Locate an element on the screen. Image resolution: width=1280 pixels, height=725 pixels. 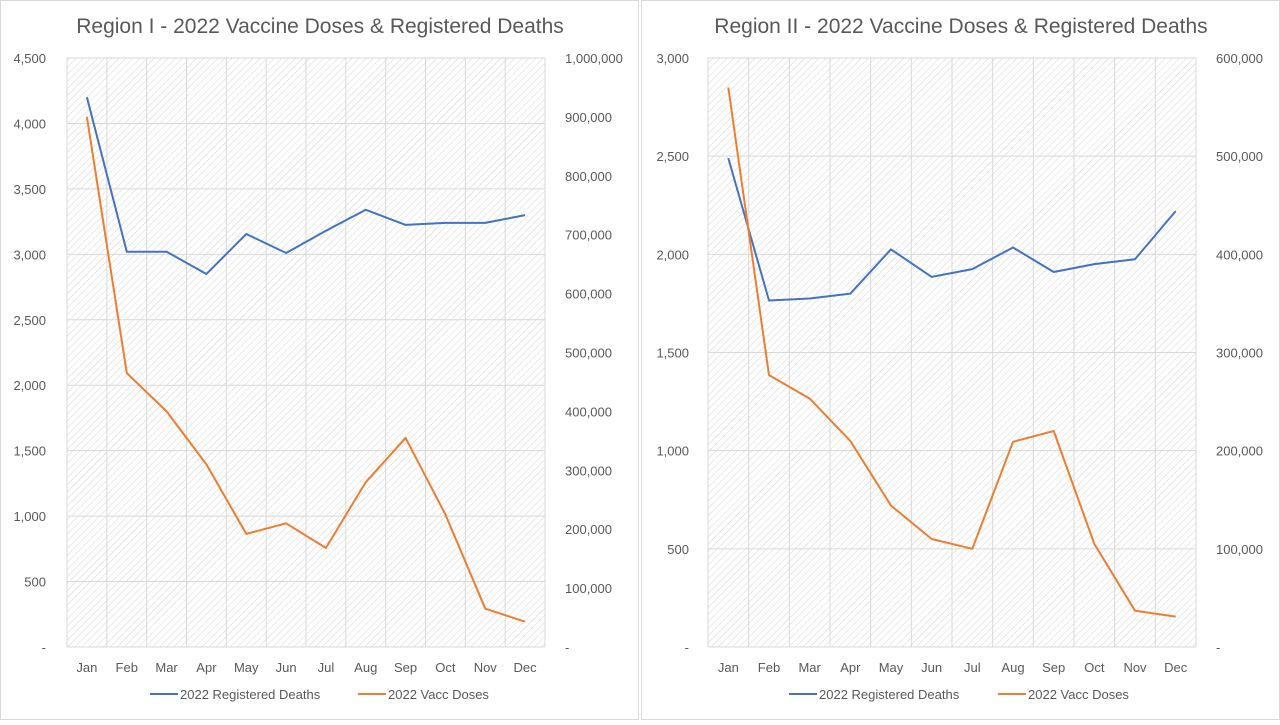
right-axis-tick-label: 1,000,000 is located at coordinates (594, 58).